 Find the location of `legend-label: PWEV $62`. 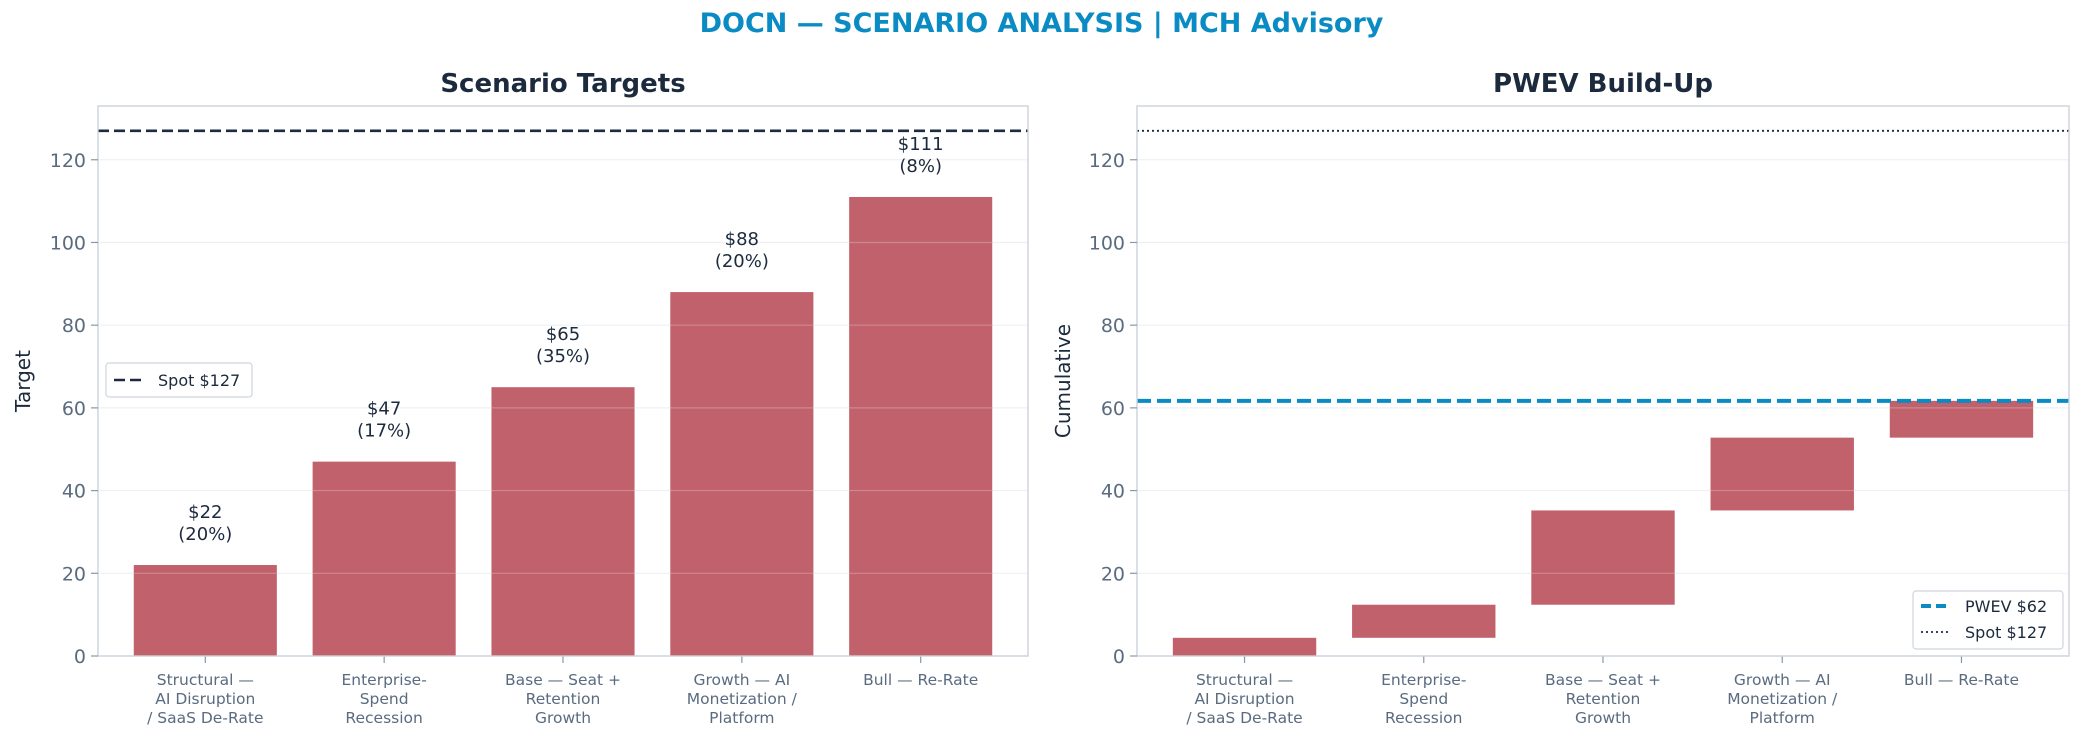

legend-label: PWEV $62 is located at coordinates (2006, 606).